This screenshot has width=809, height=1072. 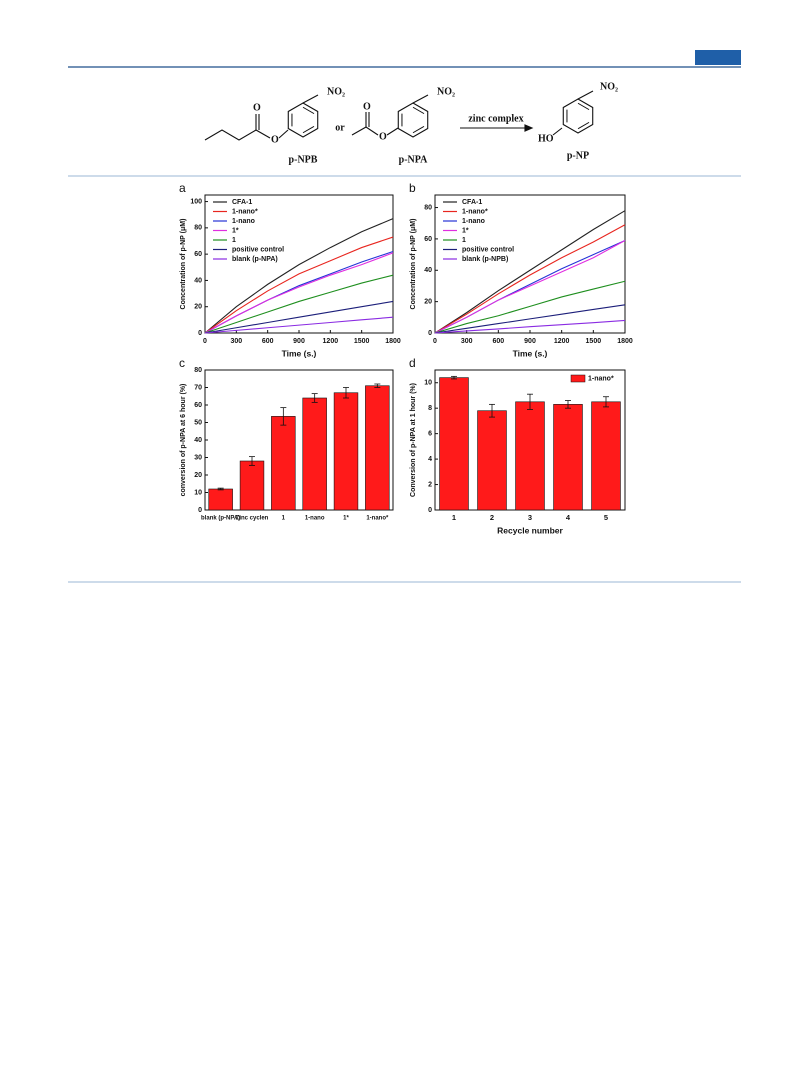 I want to click on legend-label: 1, so click(x=234, y=240).